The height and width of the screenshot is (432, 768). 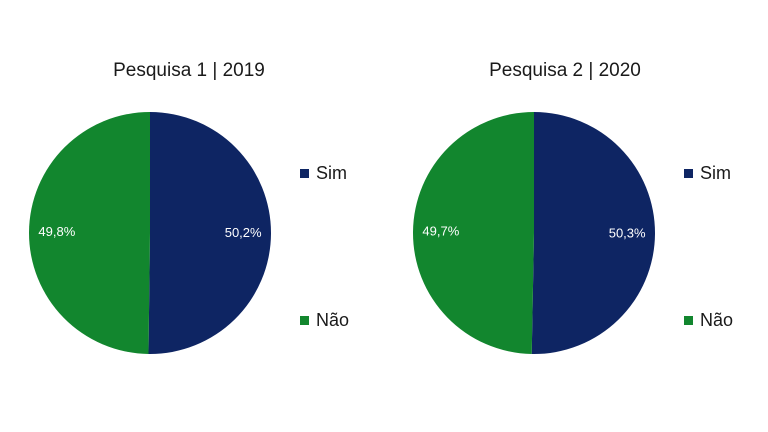 What do you see at coordinates (565, 70) in the screenshot?
I see `chart-title: Pesquisa 2 | 2020` at bounding box center [565, 70].